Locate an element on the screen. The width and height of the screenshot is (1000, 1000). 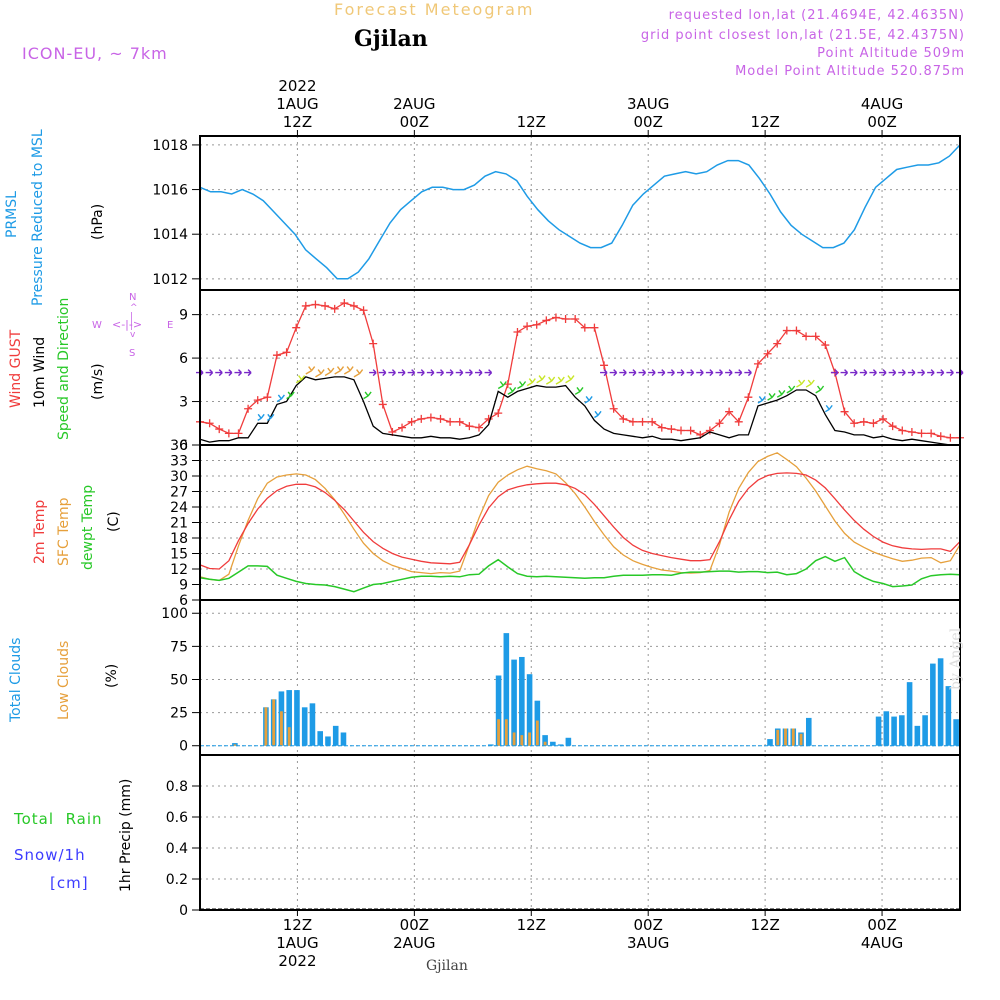
y-tick-label: 1018 is located at coordinates (170, 146).